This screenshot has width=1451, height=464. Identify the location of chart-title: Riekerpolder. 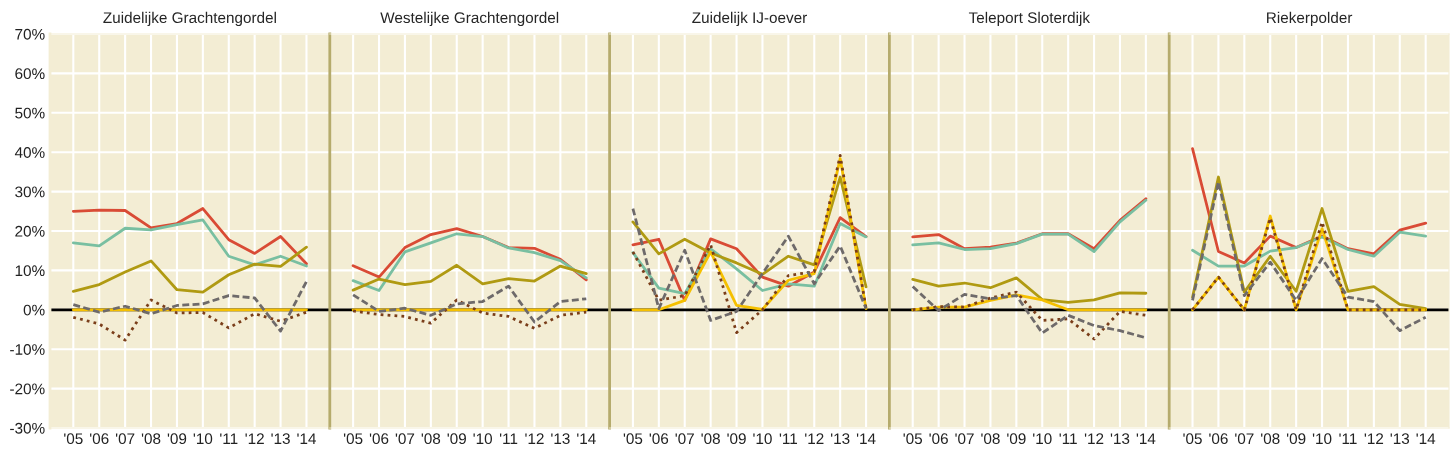
(1310, 19).